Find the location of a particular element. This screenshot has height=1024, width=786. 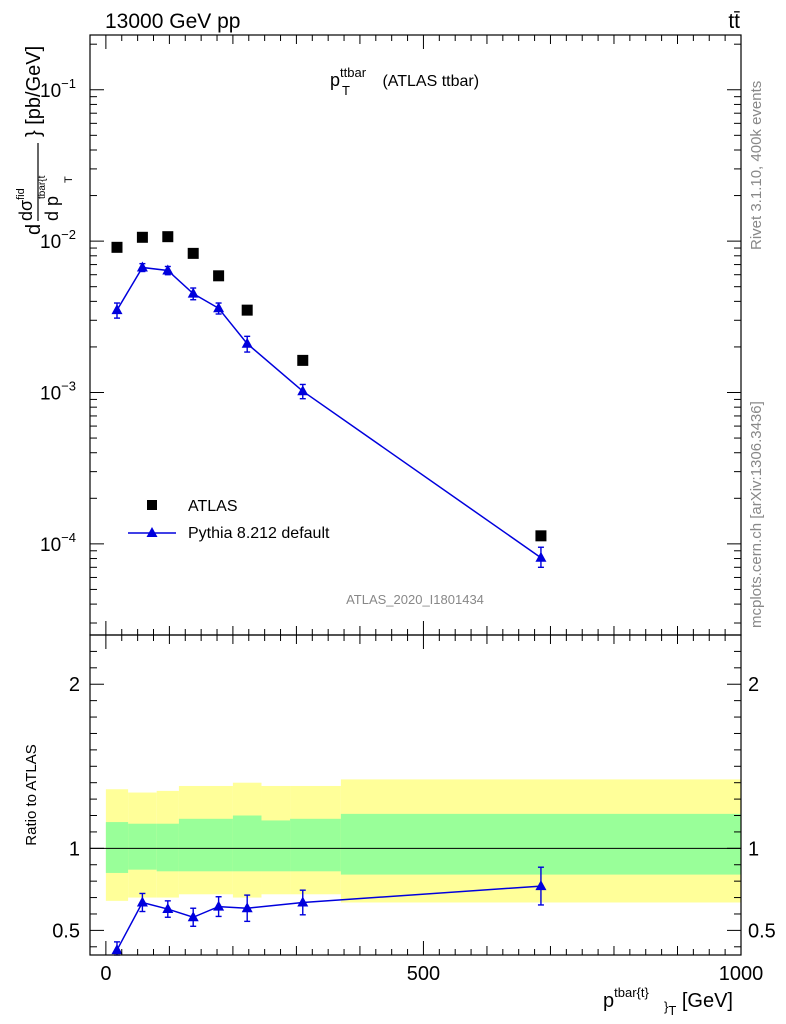

x-axis-label: ptbar{t}}T [GeV] is located at coordinates (668, 1001).